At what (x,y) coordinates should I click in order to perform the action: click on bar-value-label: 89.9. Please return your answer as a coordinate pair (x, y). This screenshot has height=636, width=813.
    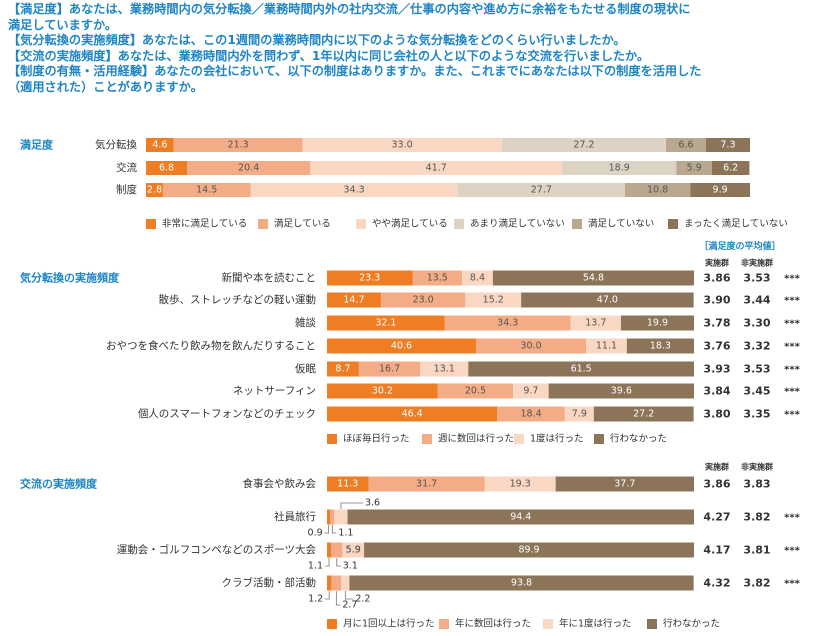
    Looking at the image, I should click on (528, 550).